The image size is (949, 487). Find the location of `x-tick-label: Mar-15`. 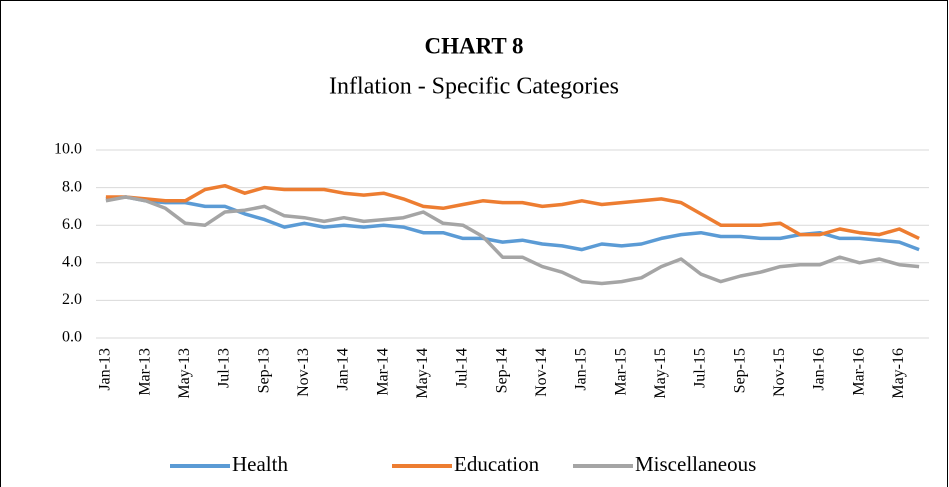

x-tick-label: Mar-15 is located at coordinates (620, 372).